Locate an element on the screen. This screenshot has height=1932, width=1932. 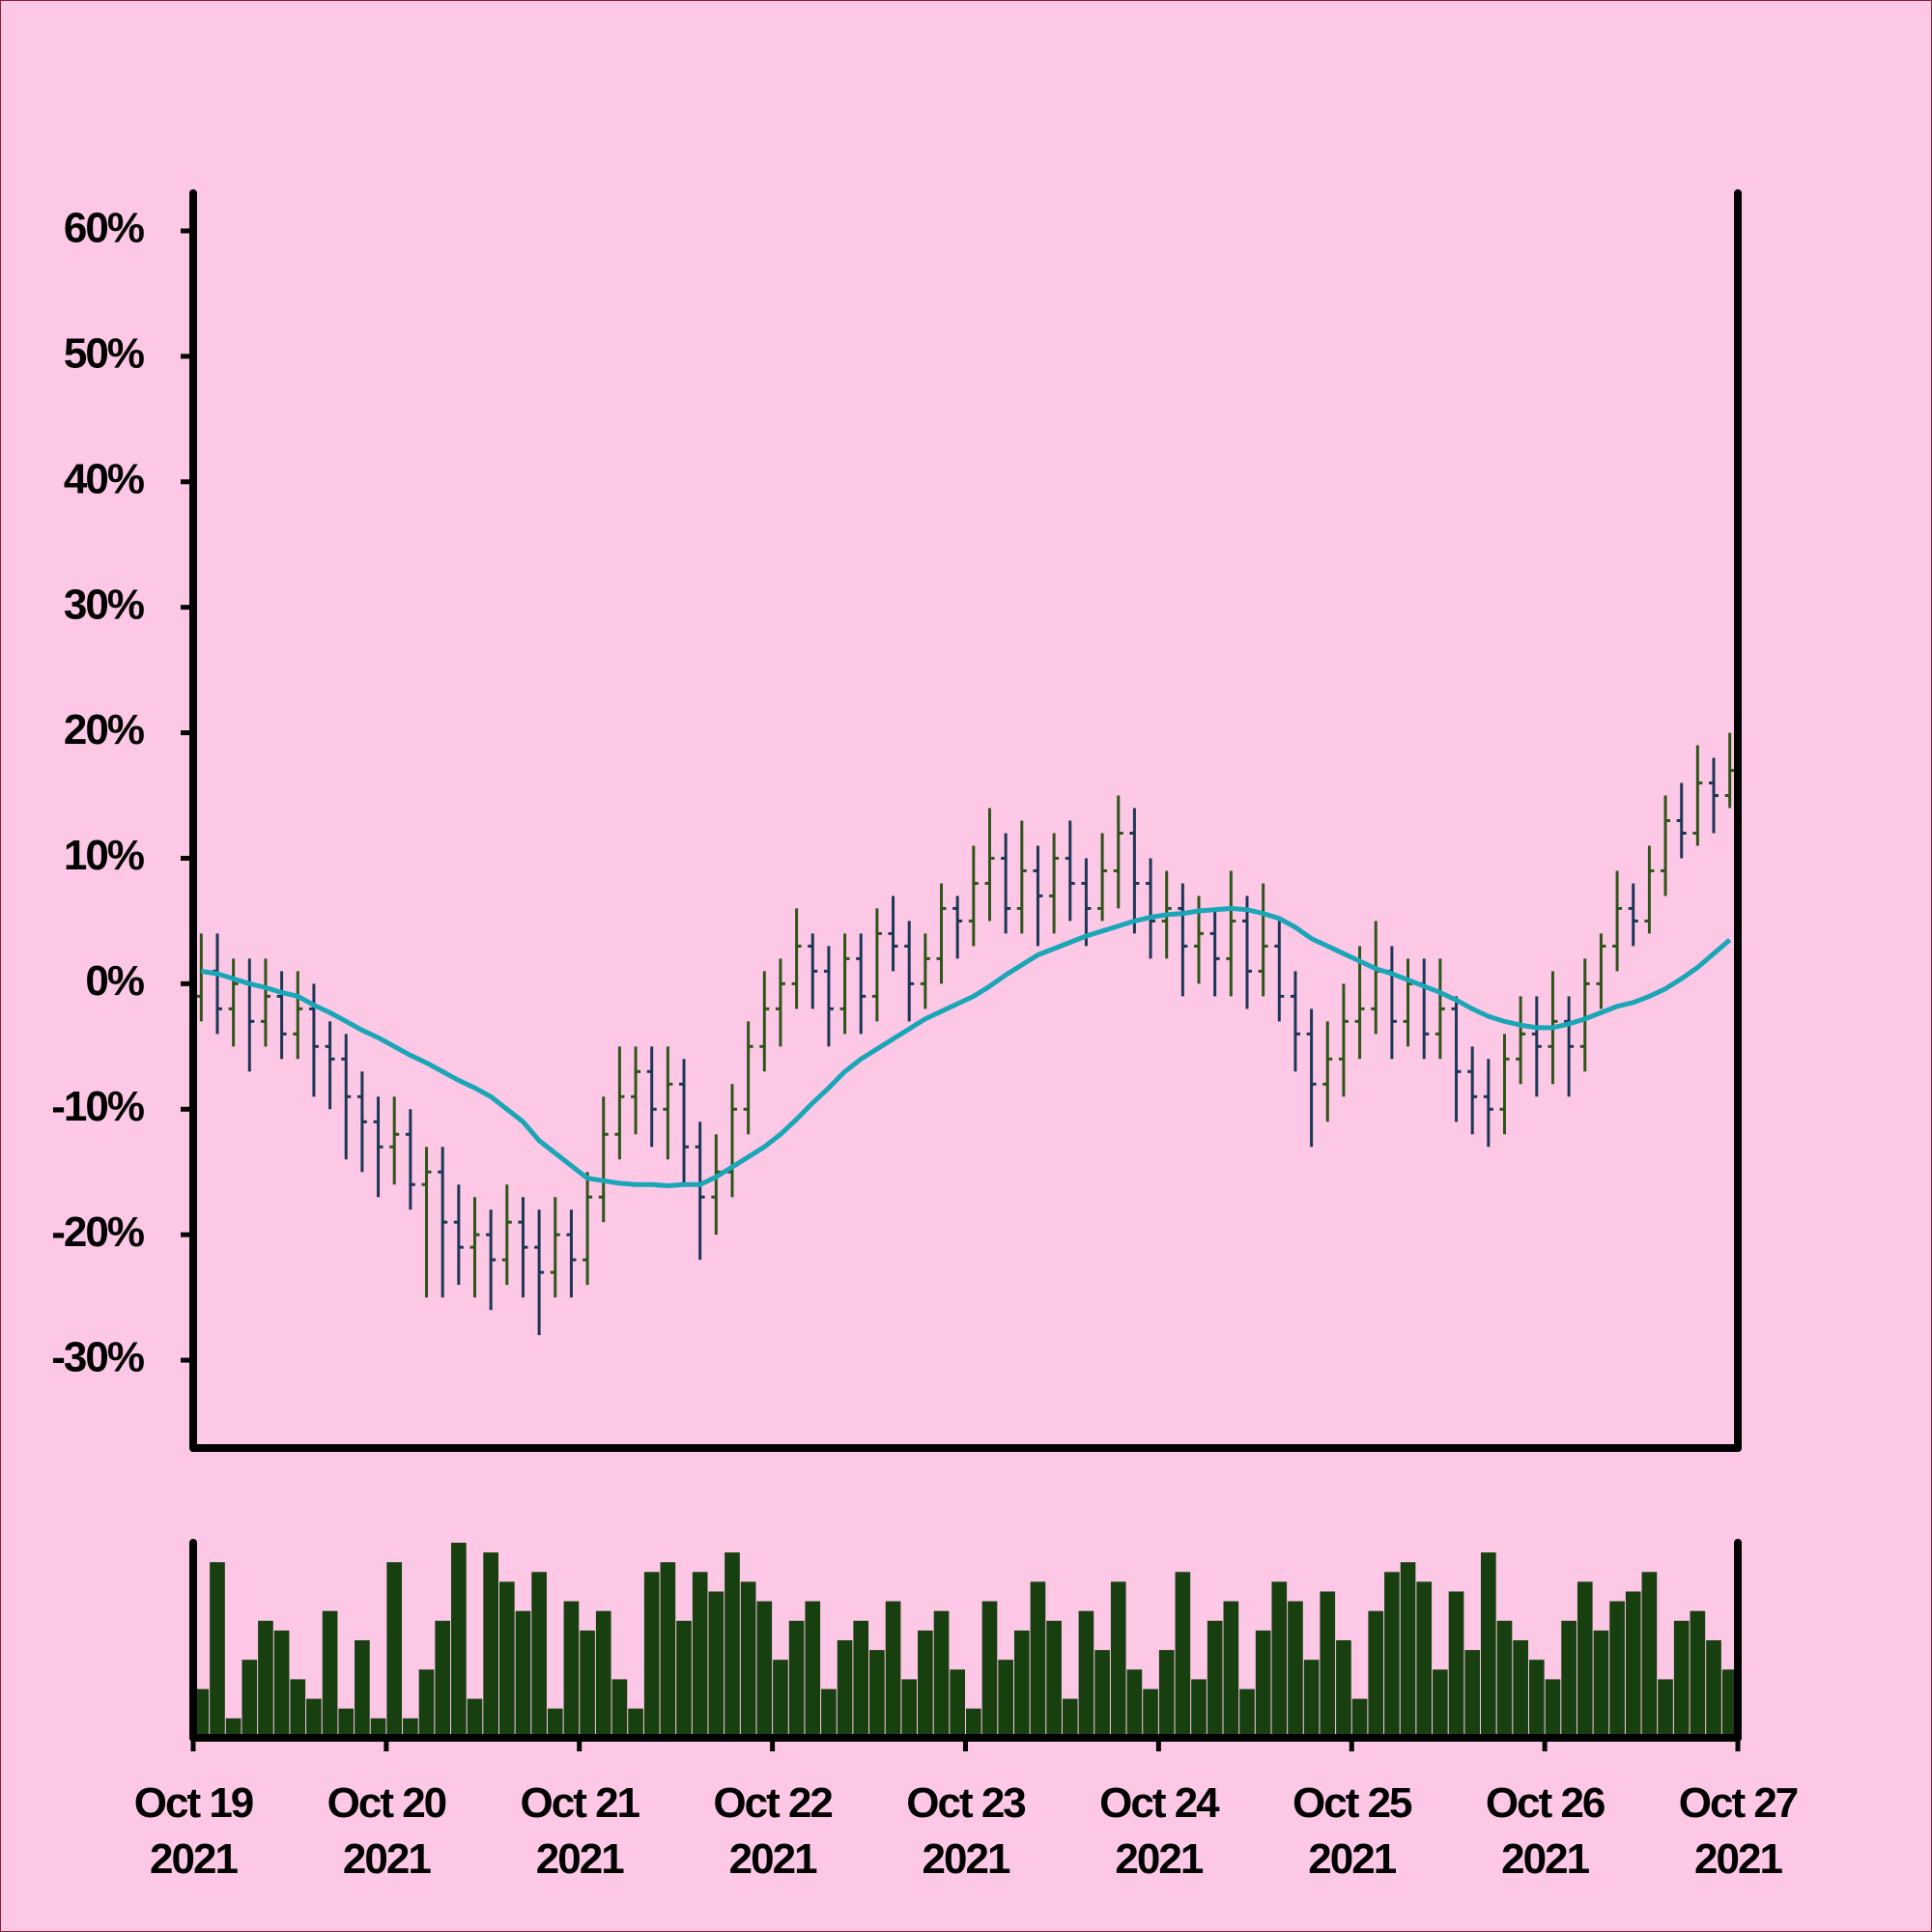
y-tick-label: 20% is located at coordinates (104, 729).